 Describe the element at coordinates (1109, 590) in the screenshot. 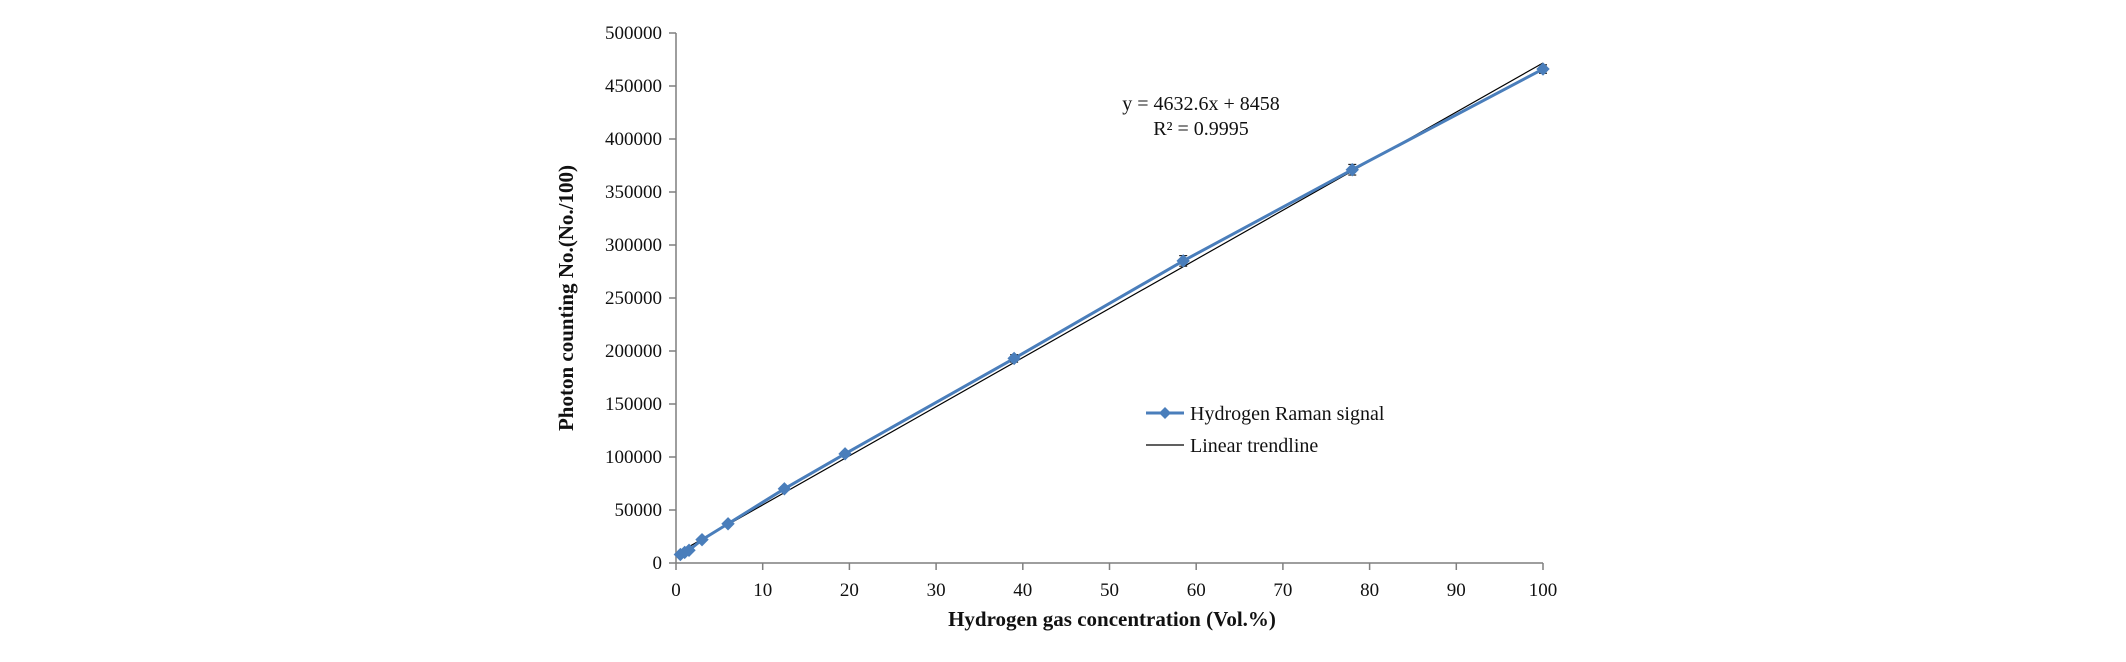

I see `x-tick-label: 50` at that location.